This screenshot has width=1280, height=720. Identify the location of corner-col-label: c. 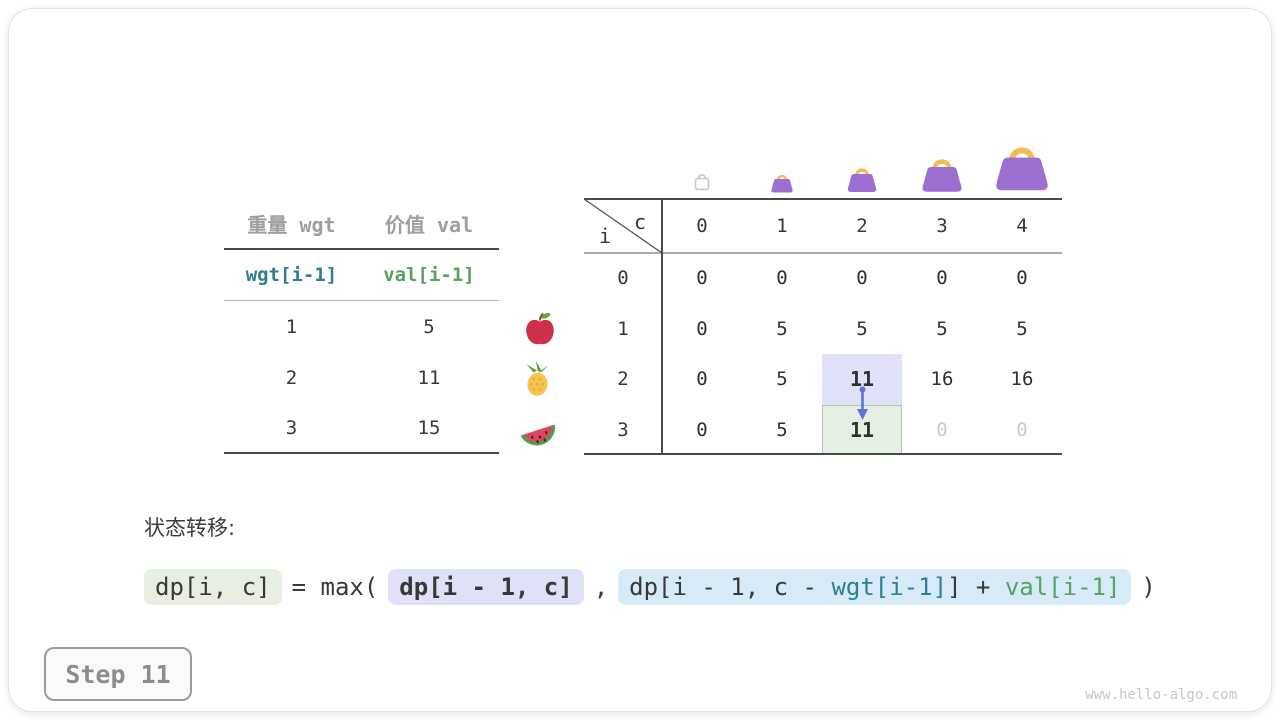
(640, 222).